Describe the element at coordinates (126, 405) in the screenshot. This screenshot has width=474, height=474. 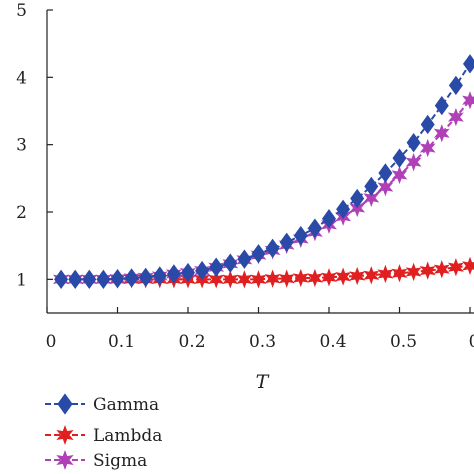
I see `legend-label-gamma: Gamma` at that location.